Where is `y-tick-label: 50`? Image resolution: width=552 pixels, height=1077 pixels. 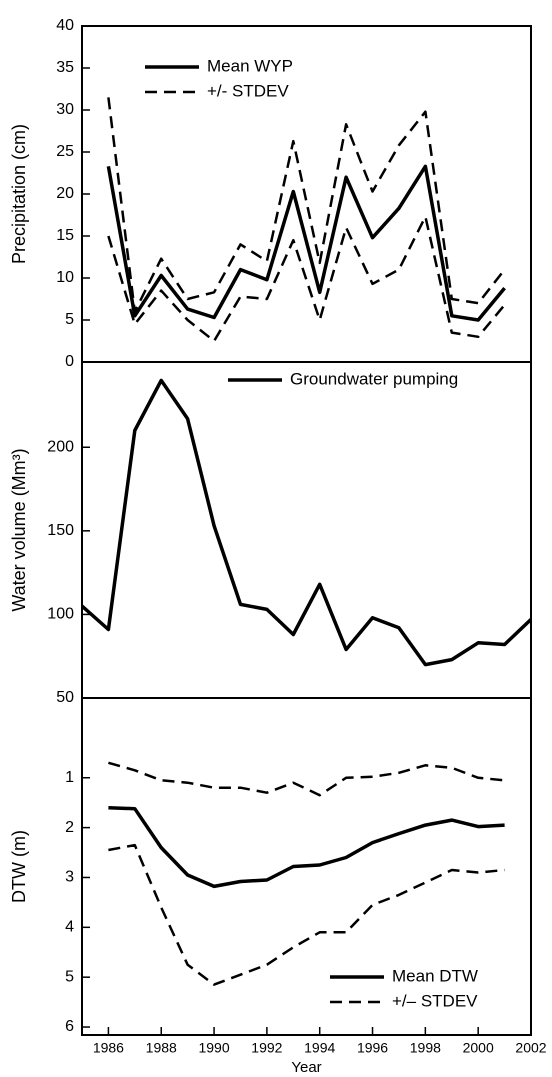 y-tick-label: 50 is located at coordinates (65, 697).